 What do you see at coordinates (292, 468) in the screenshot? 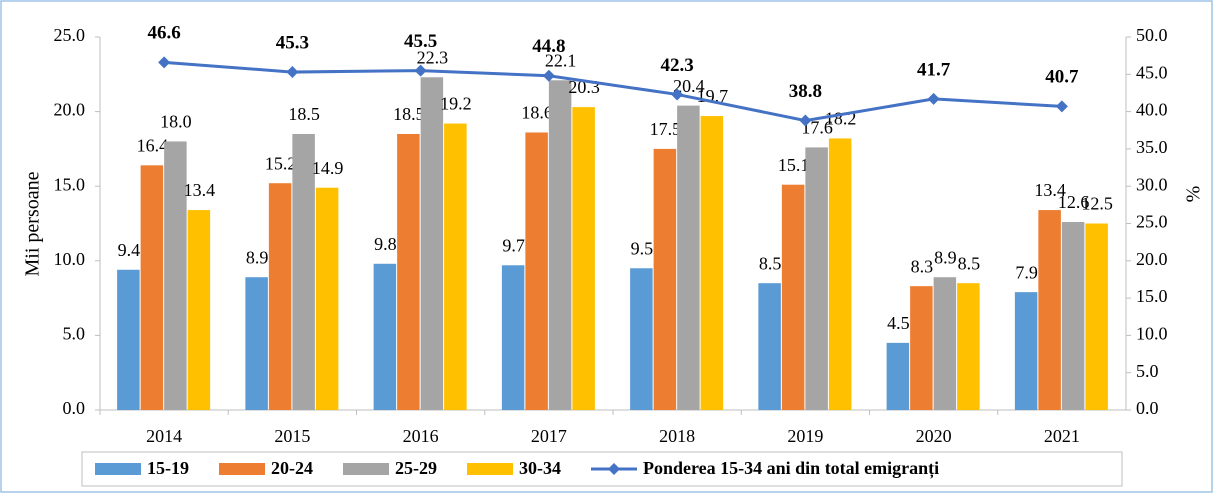
I see `legend-label: 20-24` at bounding box center [292, 468].